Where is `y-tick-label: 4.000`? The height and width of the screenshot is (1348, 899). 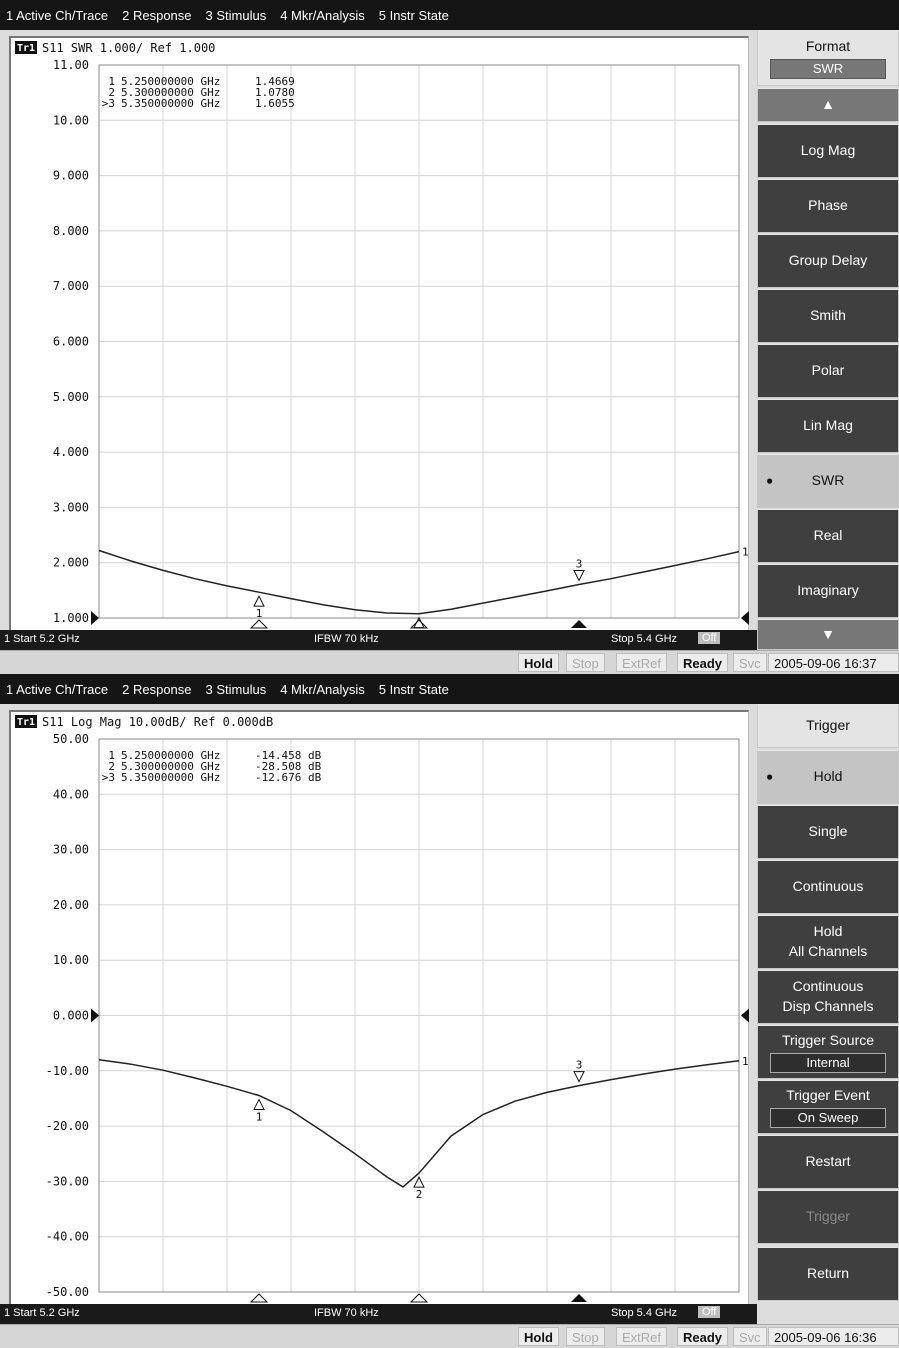 y-tick-label: 4.000 is located at coordinates (71, 452).